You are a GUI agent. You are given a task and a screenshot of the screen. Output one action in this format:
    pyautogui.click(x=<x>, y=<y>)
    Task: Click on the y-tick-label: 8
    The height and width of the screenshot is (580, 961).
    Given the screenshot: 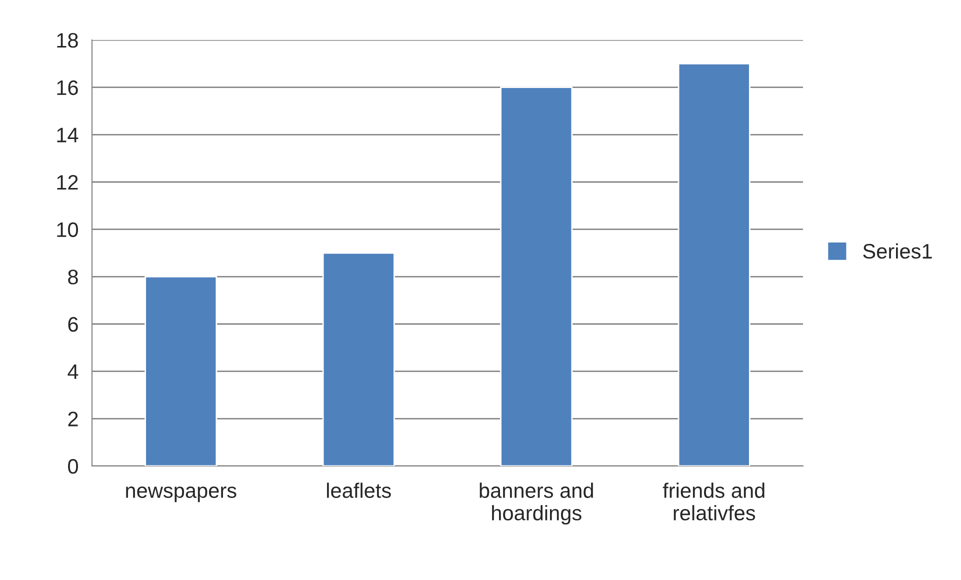 What is the action you would take?
    pyautogui.click(x=73, y=277)
    